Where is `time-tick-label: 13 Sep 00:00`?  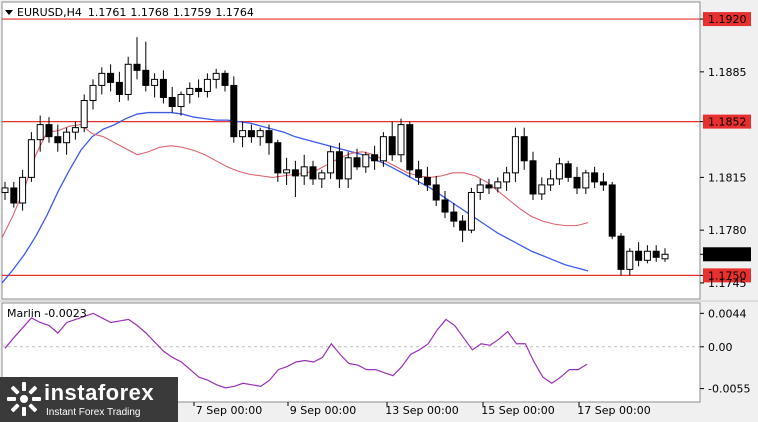
time-tick-label: 13 Sep 00:00 is located at coordinates (421, 410).